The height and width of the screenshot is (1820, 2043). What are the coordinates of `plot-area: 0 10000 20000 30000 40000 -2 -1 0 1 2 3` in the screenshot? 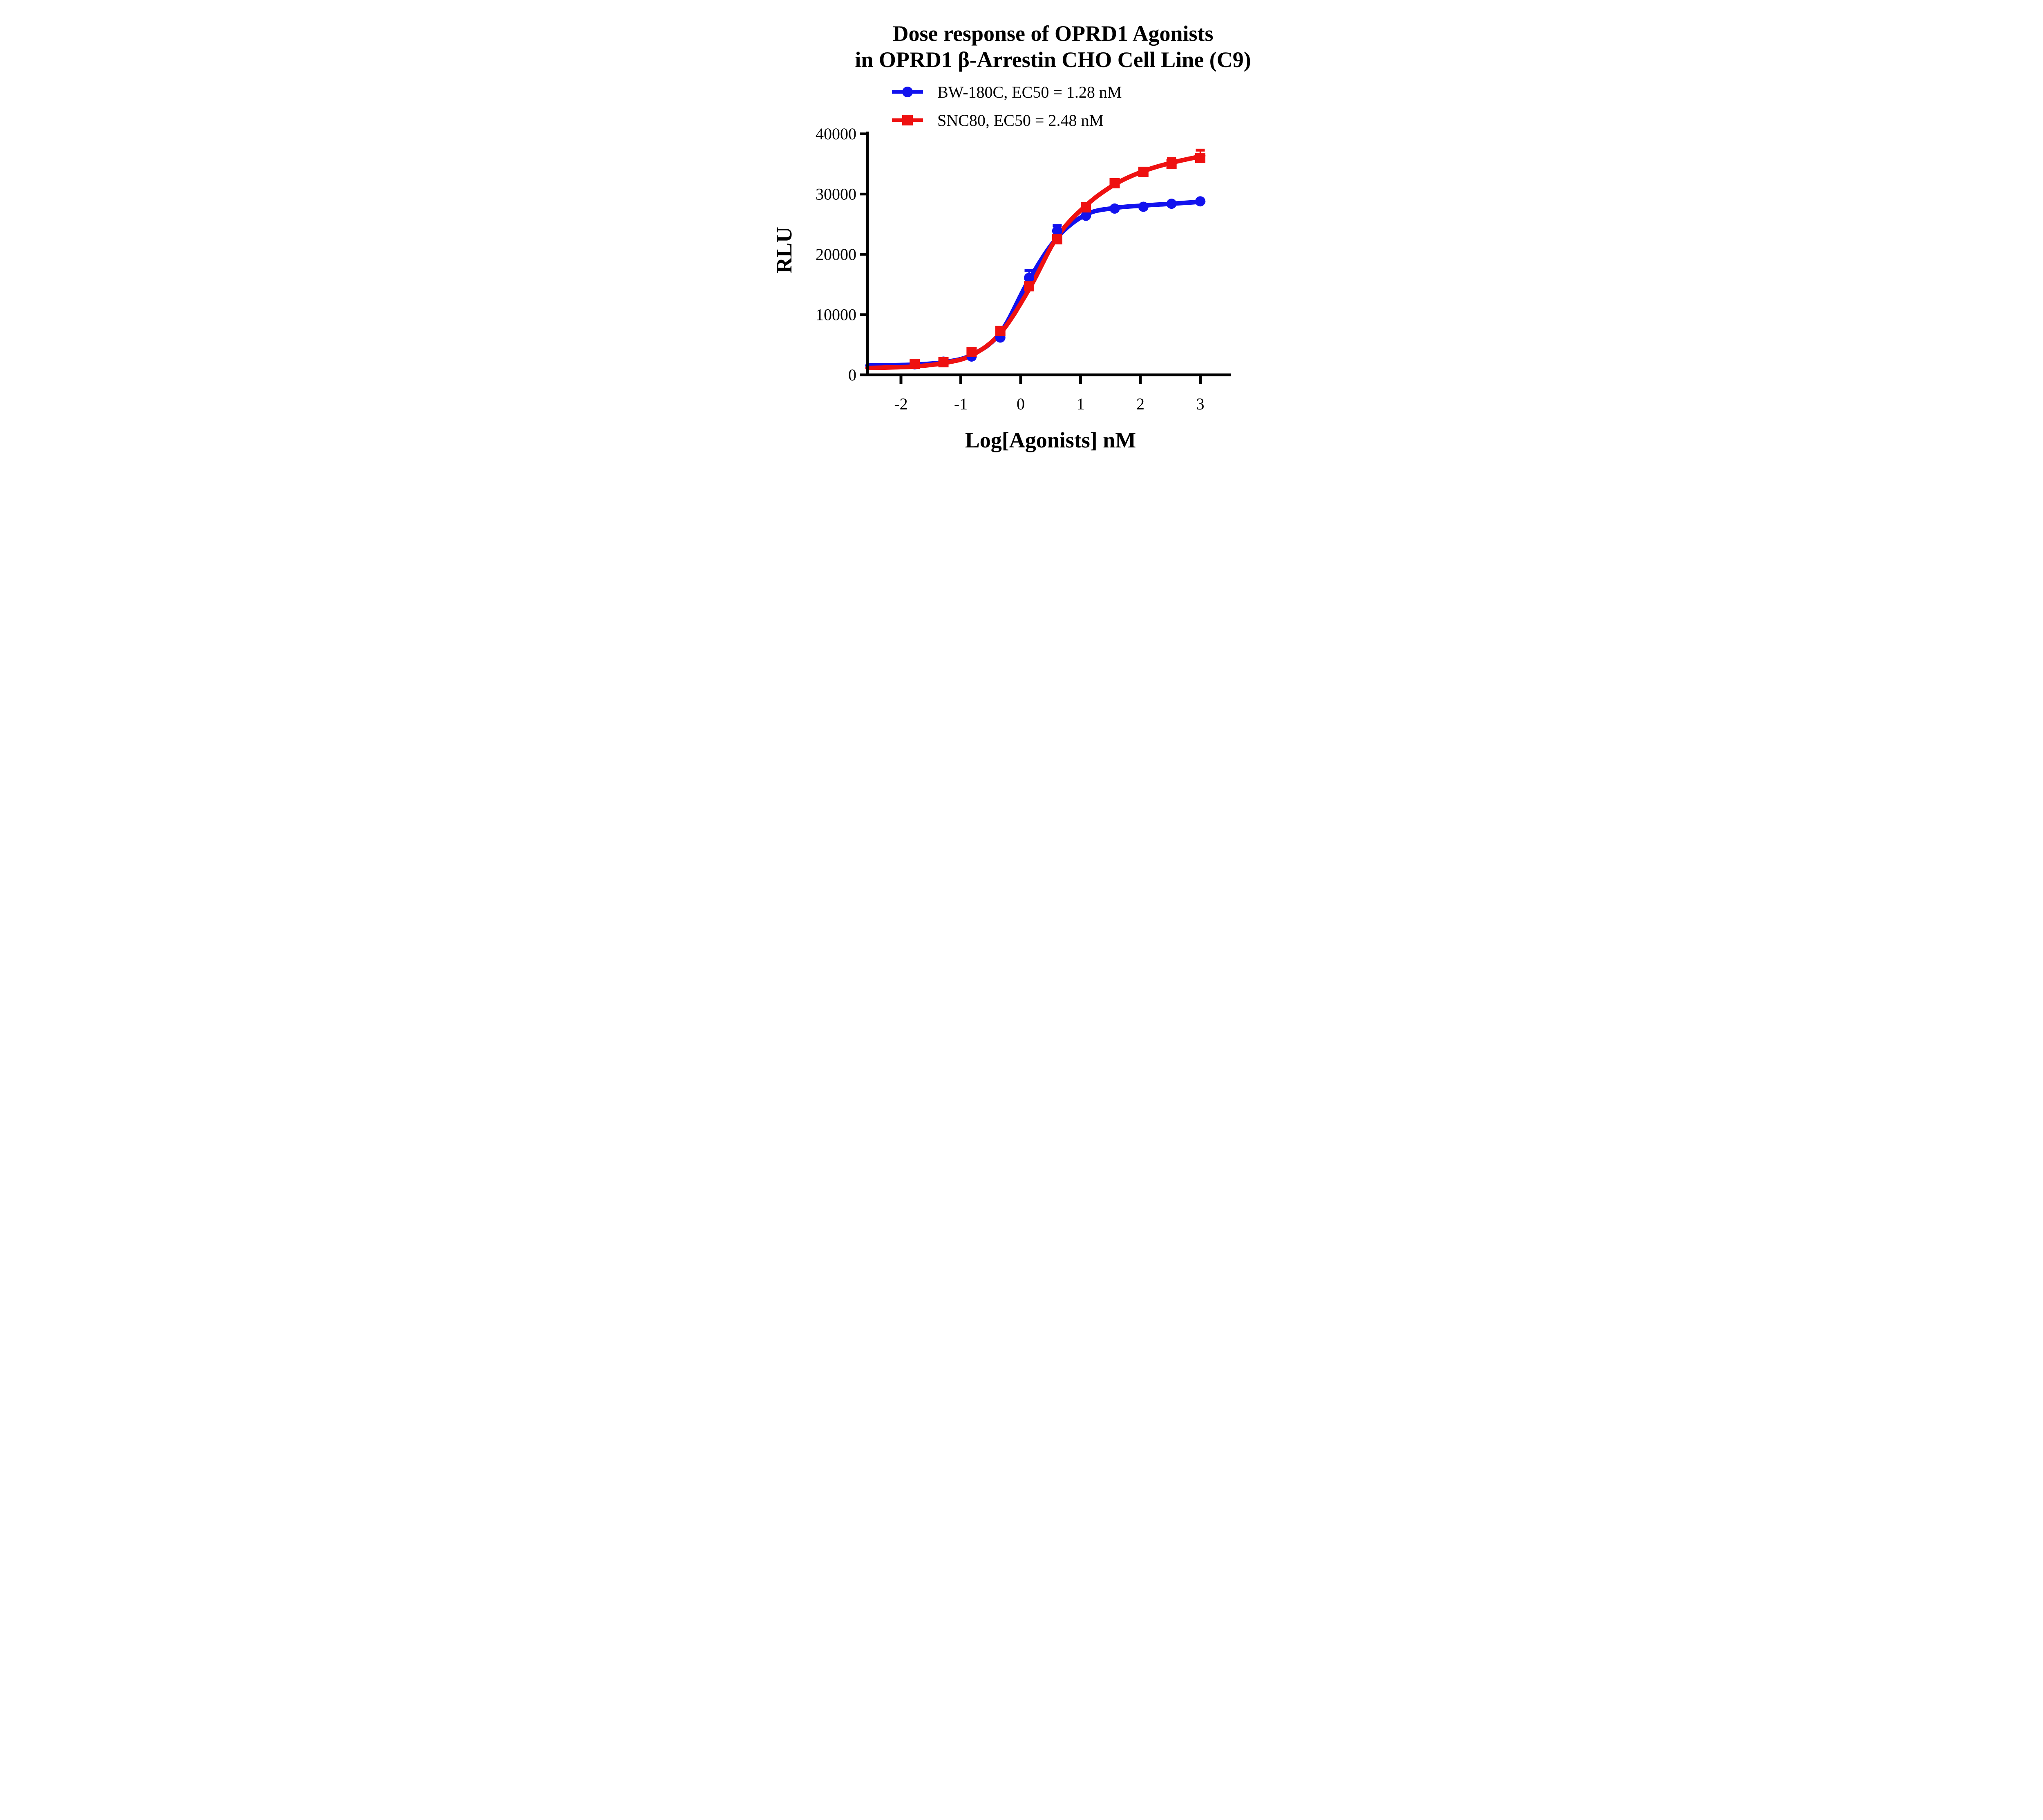 It's located at (1024, 269).